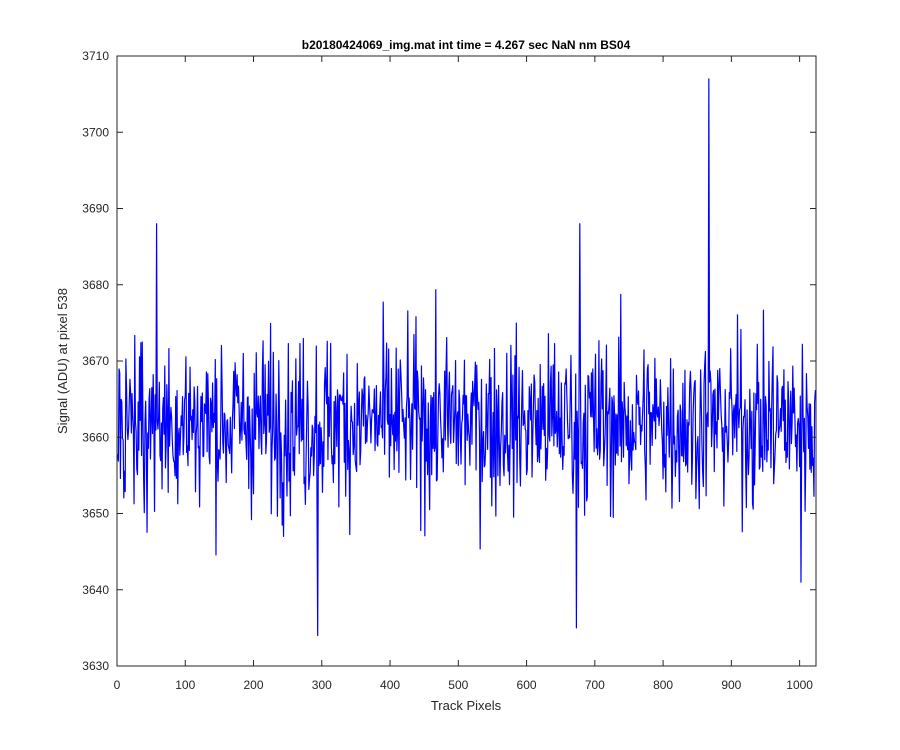  What do you see at coordinates (95, 514) in the screenshot?
I see `y-tick-label: 3650` at bounding box center [95, 514].